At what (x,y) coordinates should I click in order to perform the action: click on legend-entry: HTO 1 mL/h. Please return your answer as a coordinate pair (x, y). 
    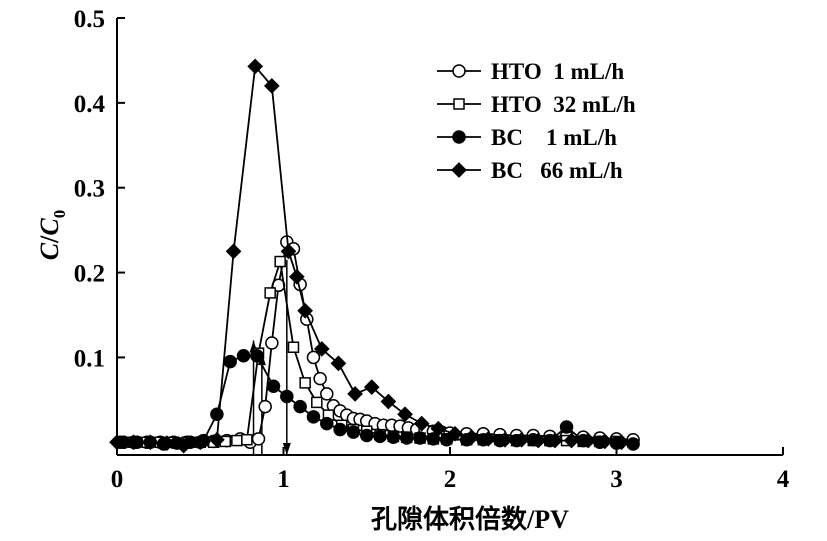
    Looking at the image, I should click on (530, 71).